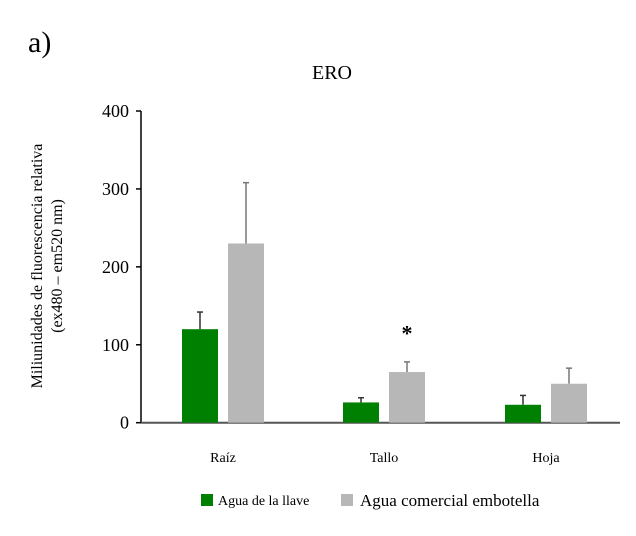  I want to click on legend-swatch-tap-water, so click(207, 500).